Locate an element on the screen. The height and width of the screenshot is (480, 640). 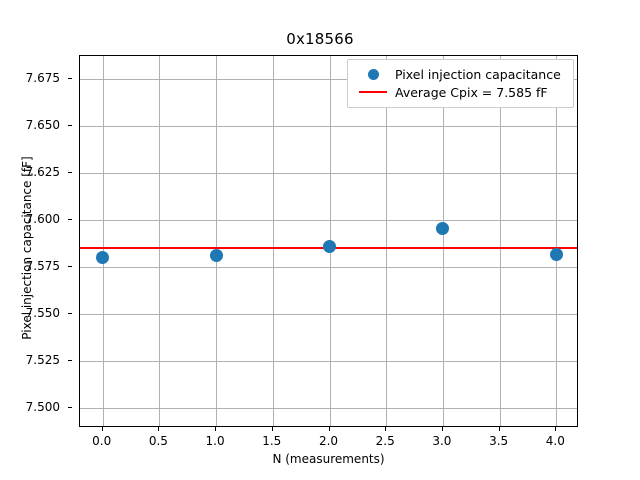
legend-label-scatter: Pixel injection capacitance is located at coordinates (478, 74).